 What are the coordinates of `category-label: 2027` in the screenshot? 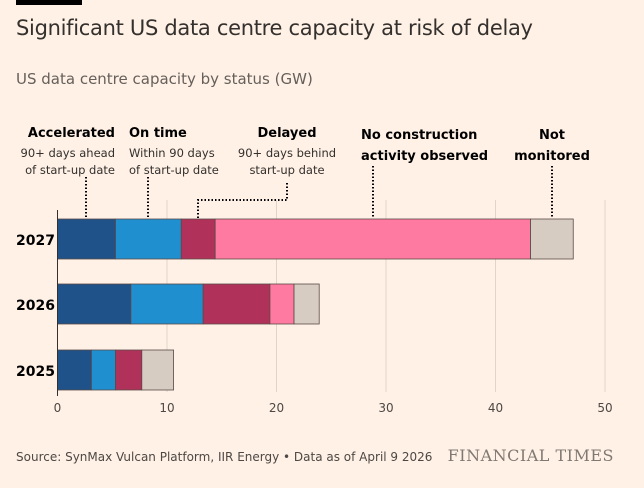 It's located at (35, 241).